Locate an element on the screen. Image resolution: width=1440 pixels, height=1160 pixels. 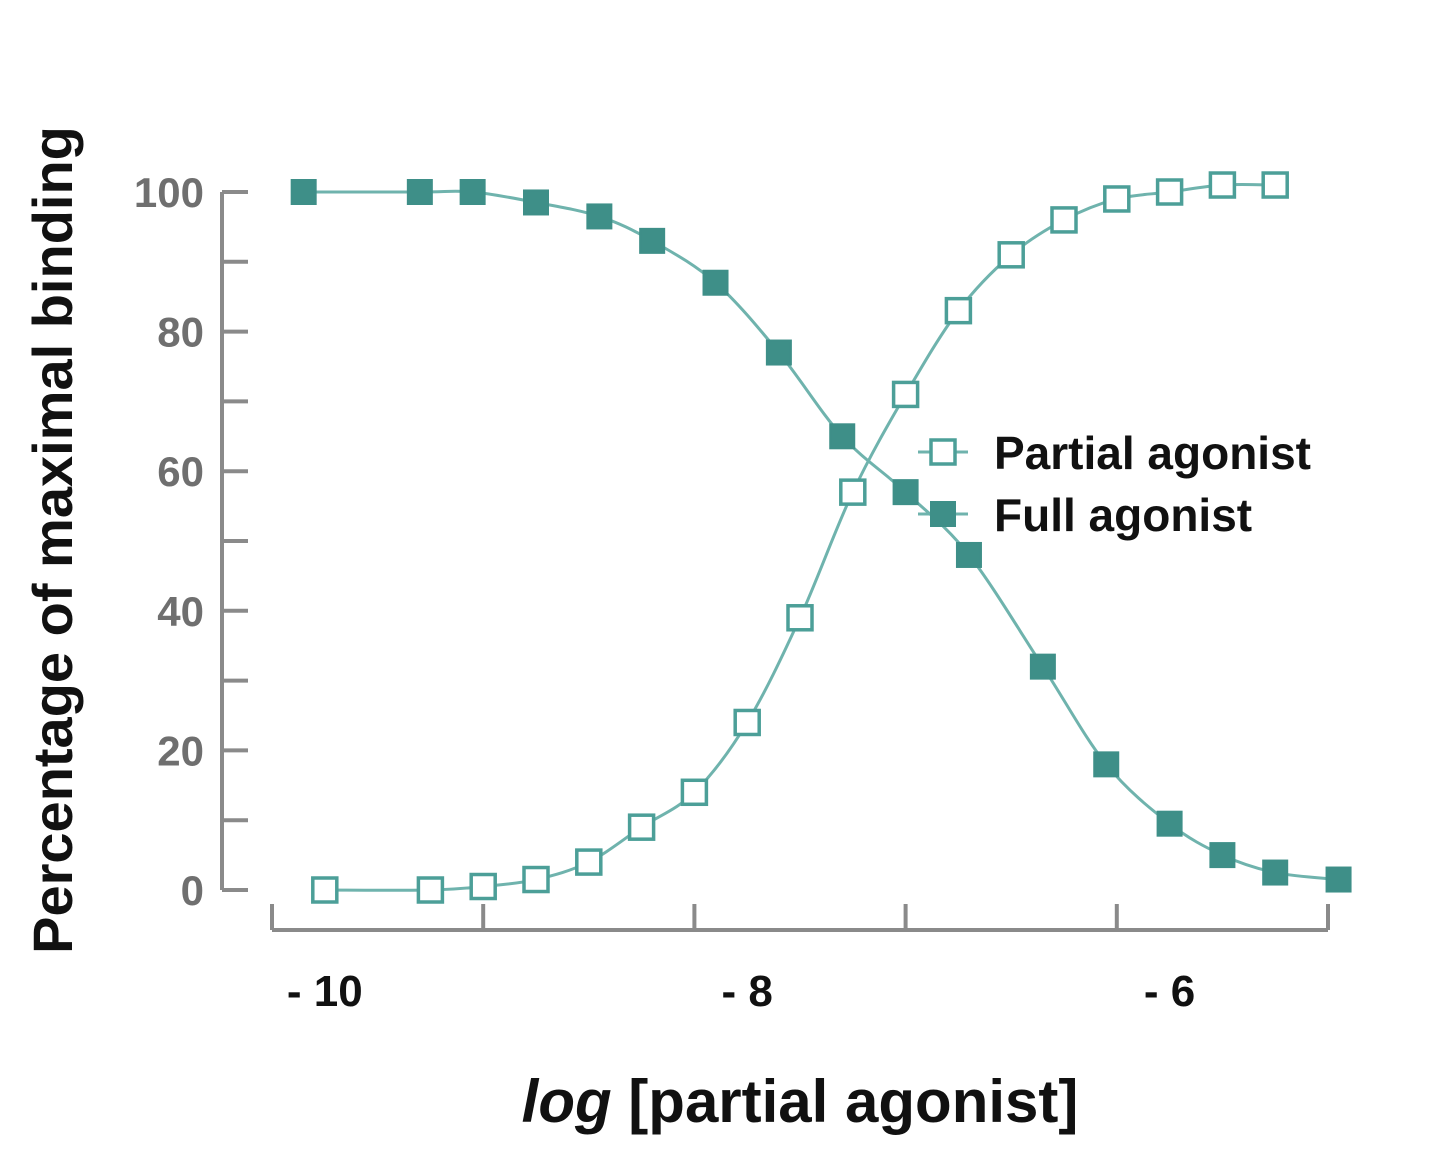
y-tick-label: 20 is located at coordinates (180, 750).